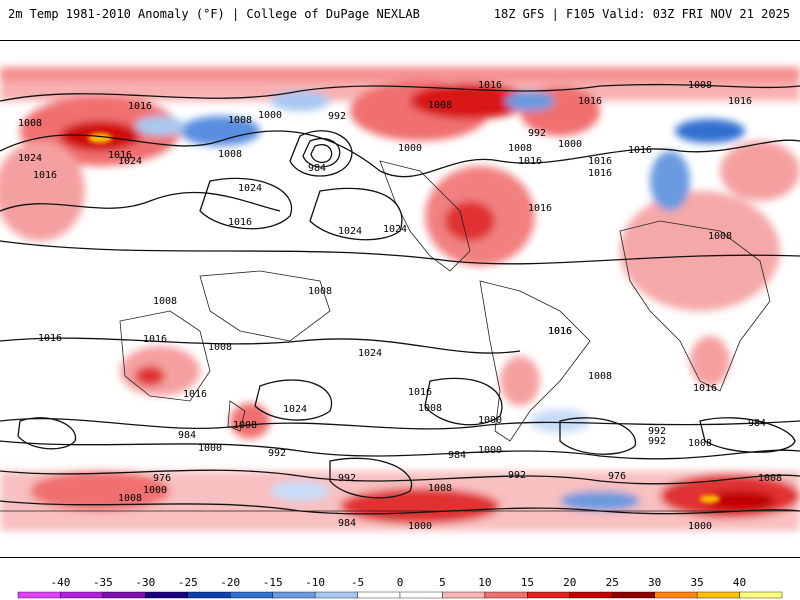  What do you see at coordinates (145, 582) in the screenshot?
I see `colorbar-tick-label: -30` at bounding box center [145, 582].